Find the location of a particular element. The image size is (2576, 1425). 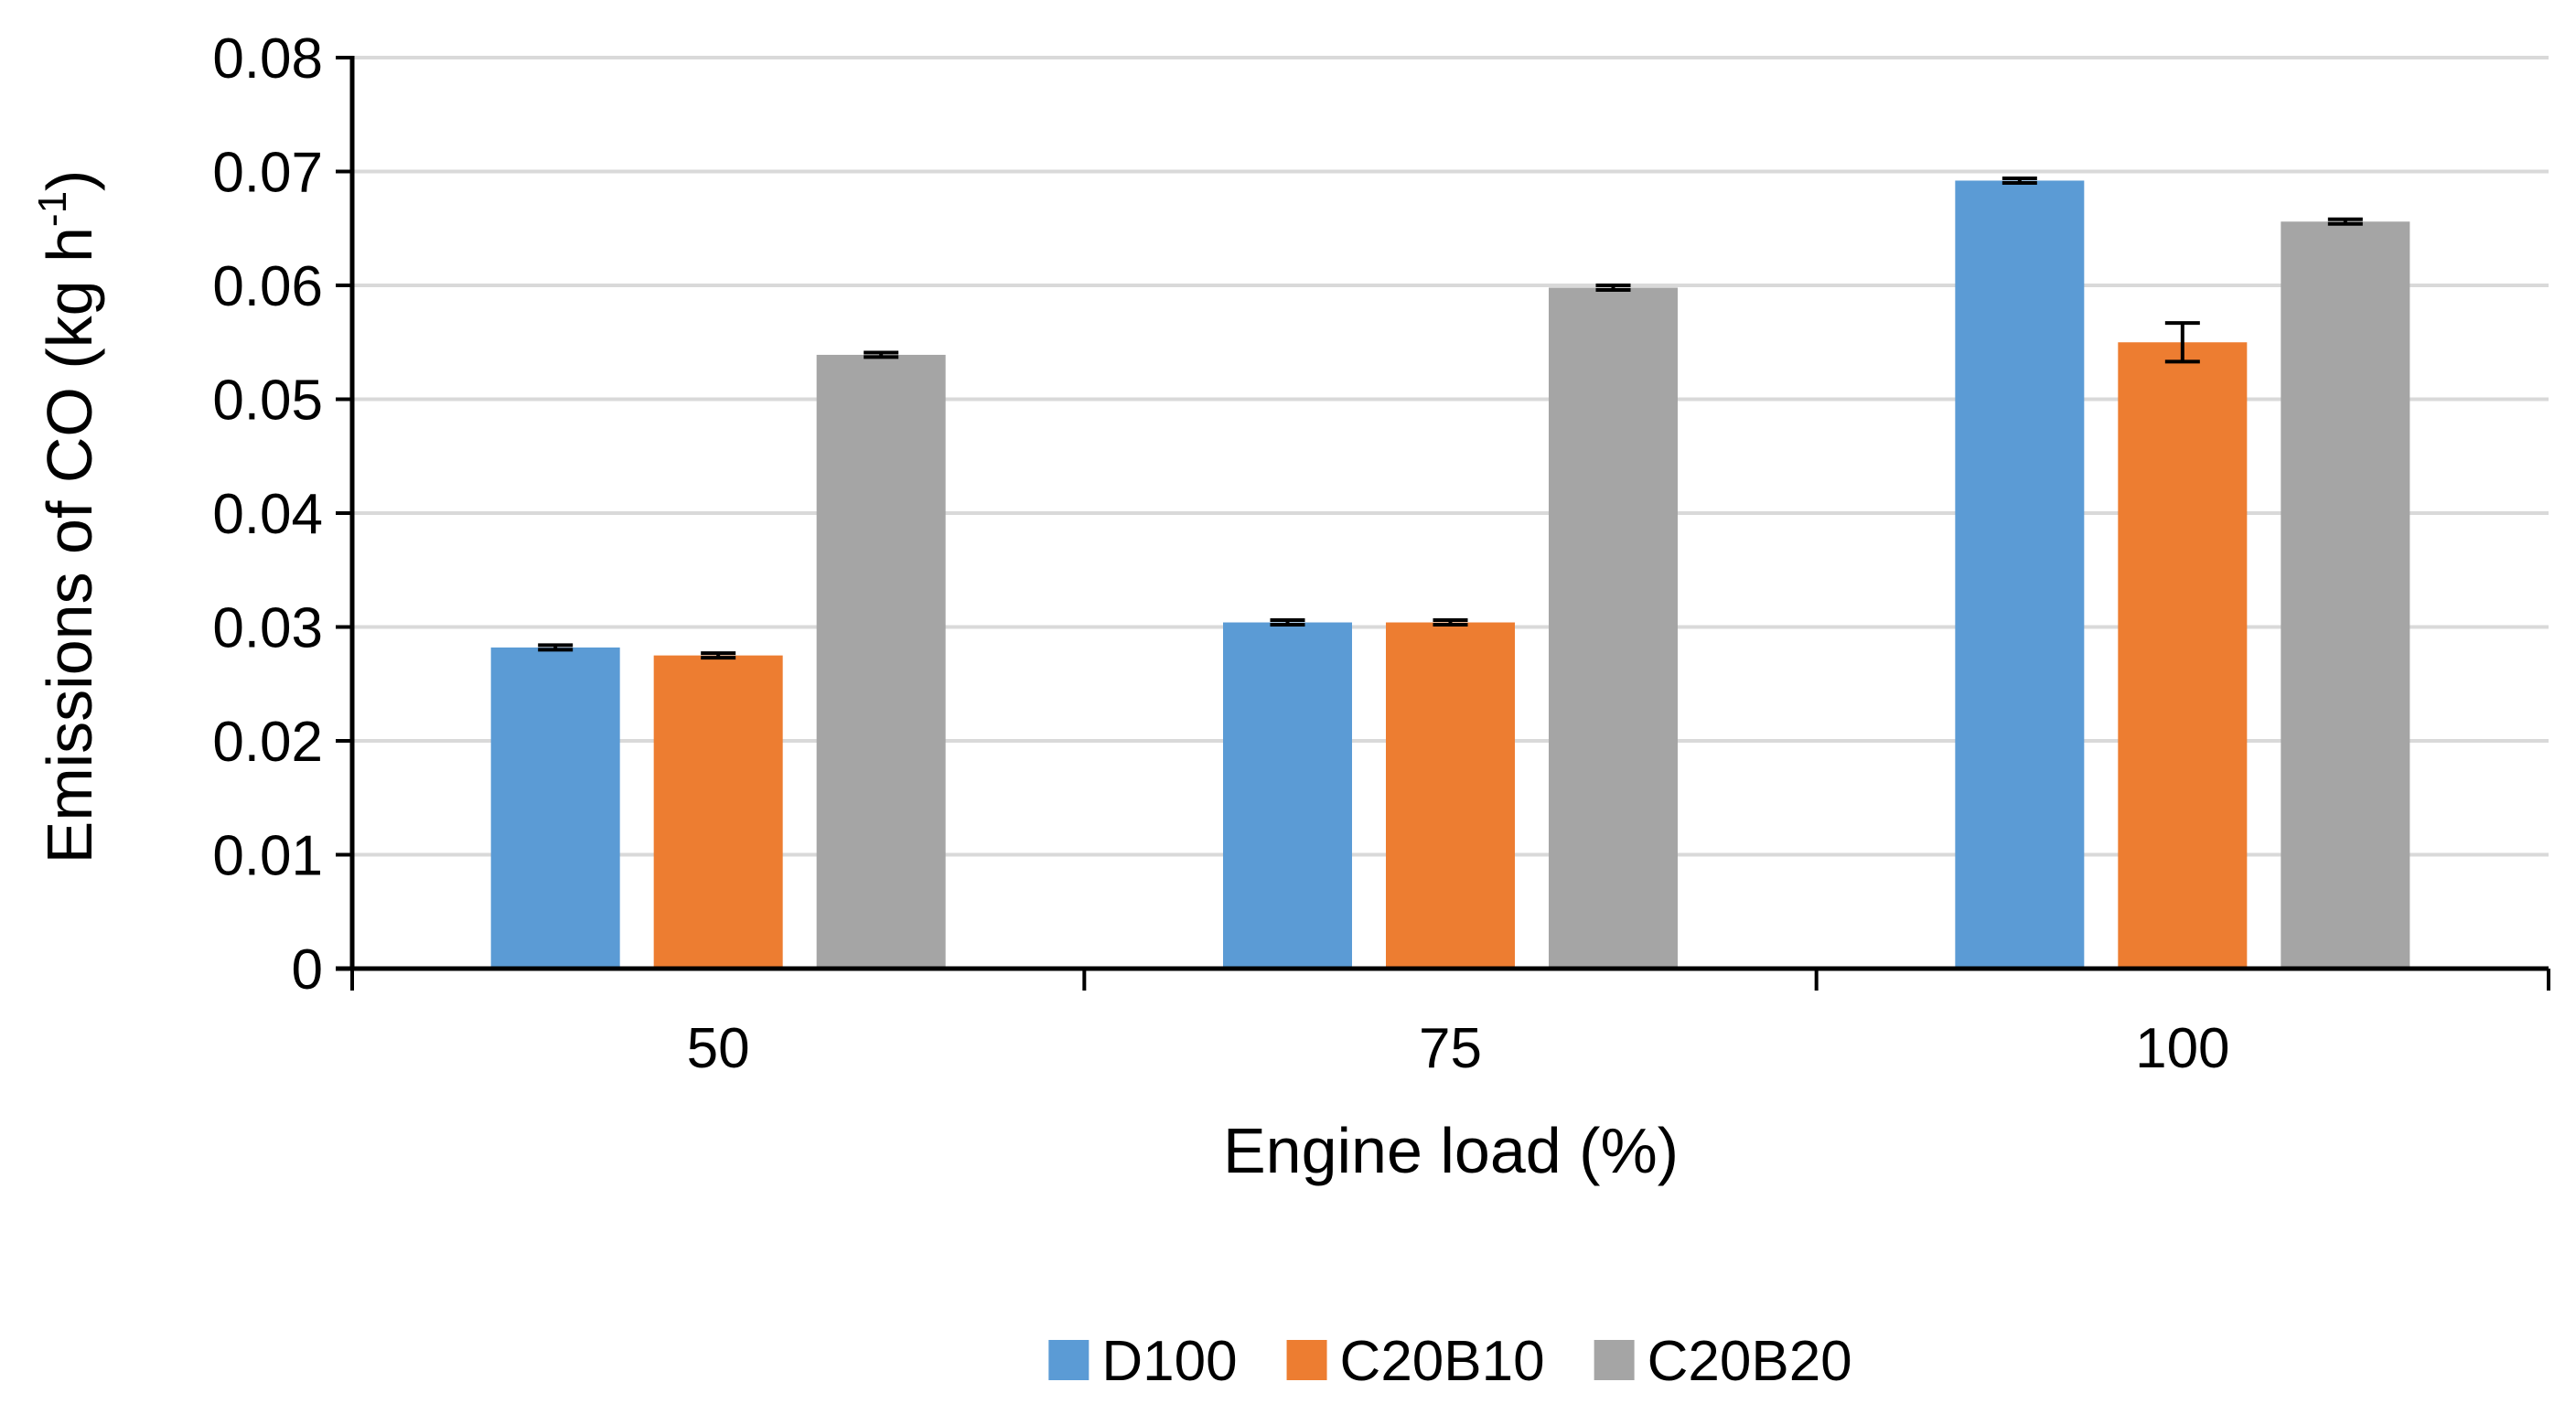

y-axis-title-main: Emissions of CO (kg h is located at coordinates (70, 545).